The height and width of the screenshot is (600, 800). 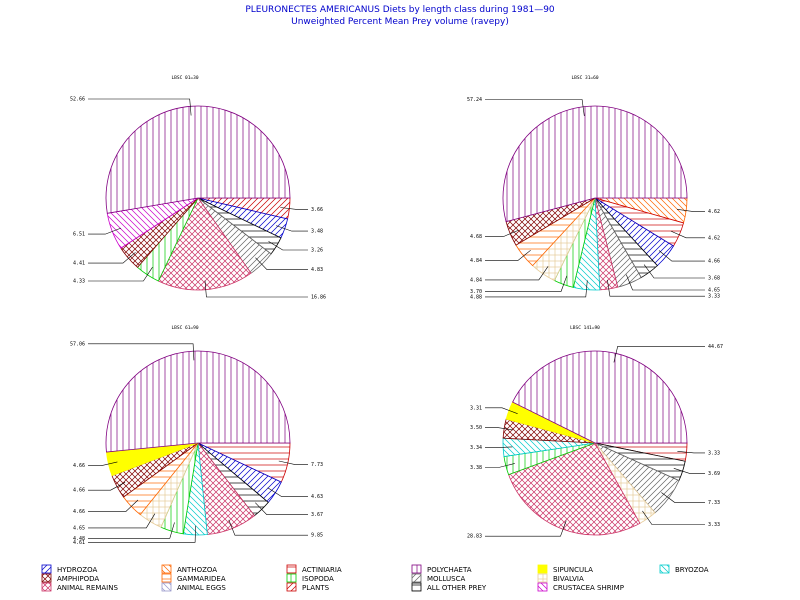 I want to click on slice-value-label: 9.85, so click(x=317, y=536).